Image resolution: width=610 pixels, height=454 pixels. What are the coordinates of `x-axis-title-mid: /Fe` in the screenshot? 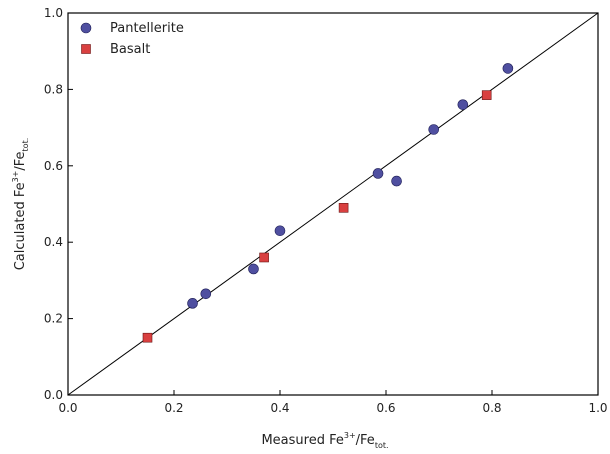 It's located at (365, 440).